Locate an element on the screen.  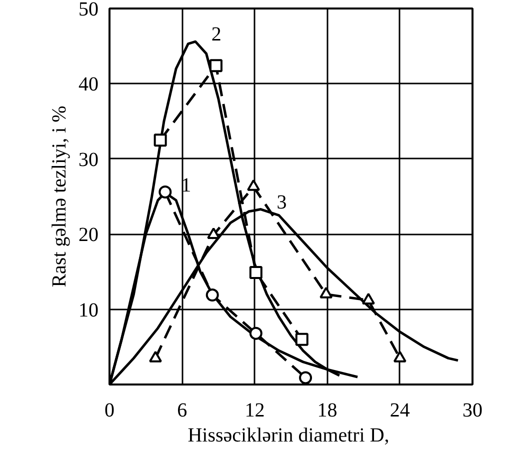
x-axis-title: Hissəciklərin diametri D, is located at coordinates (289, 435).